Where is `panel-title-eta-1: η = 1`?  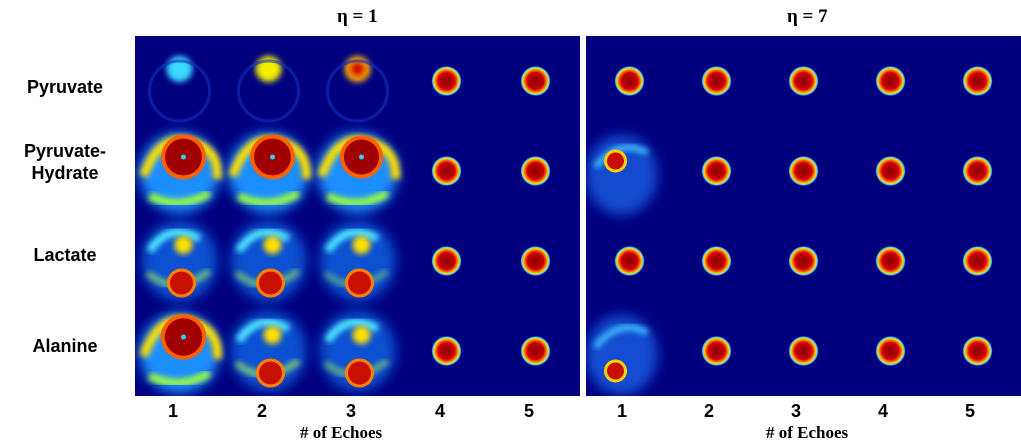
panel-title-eta-1: η = 1 is located at coordinates (357, 16).